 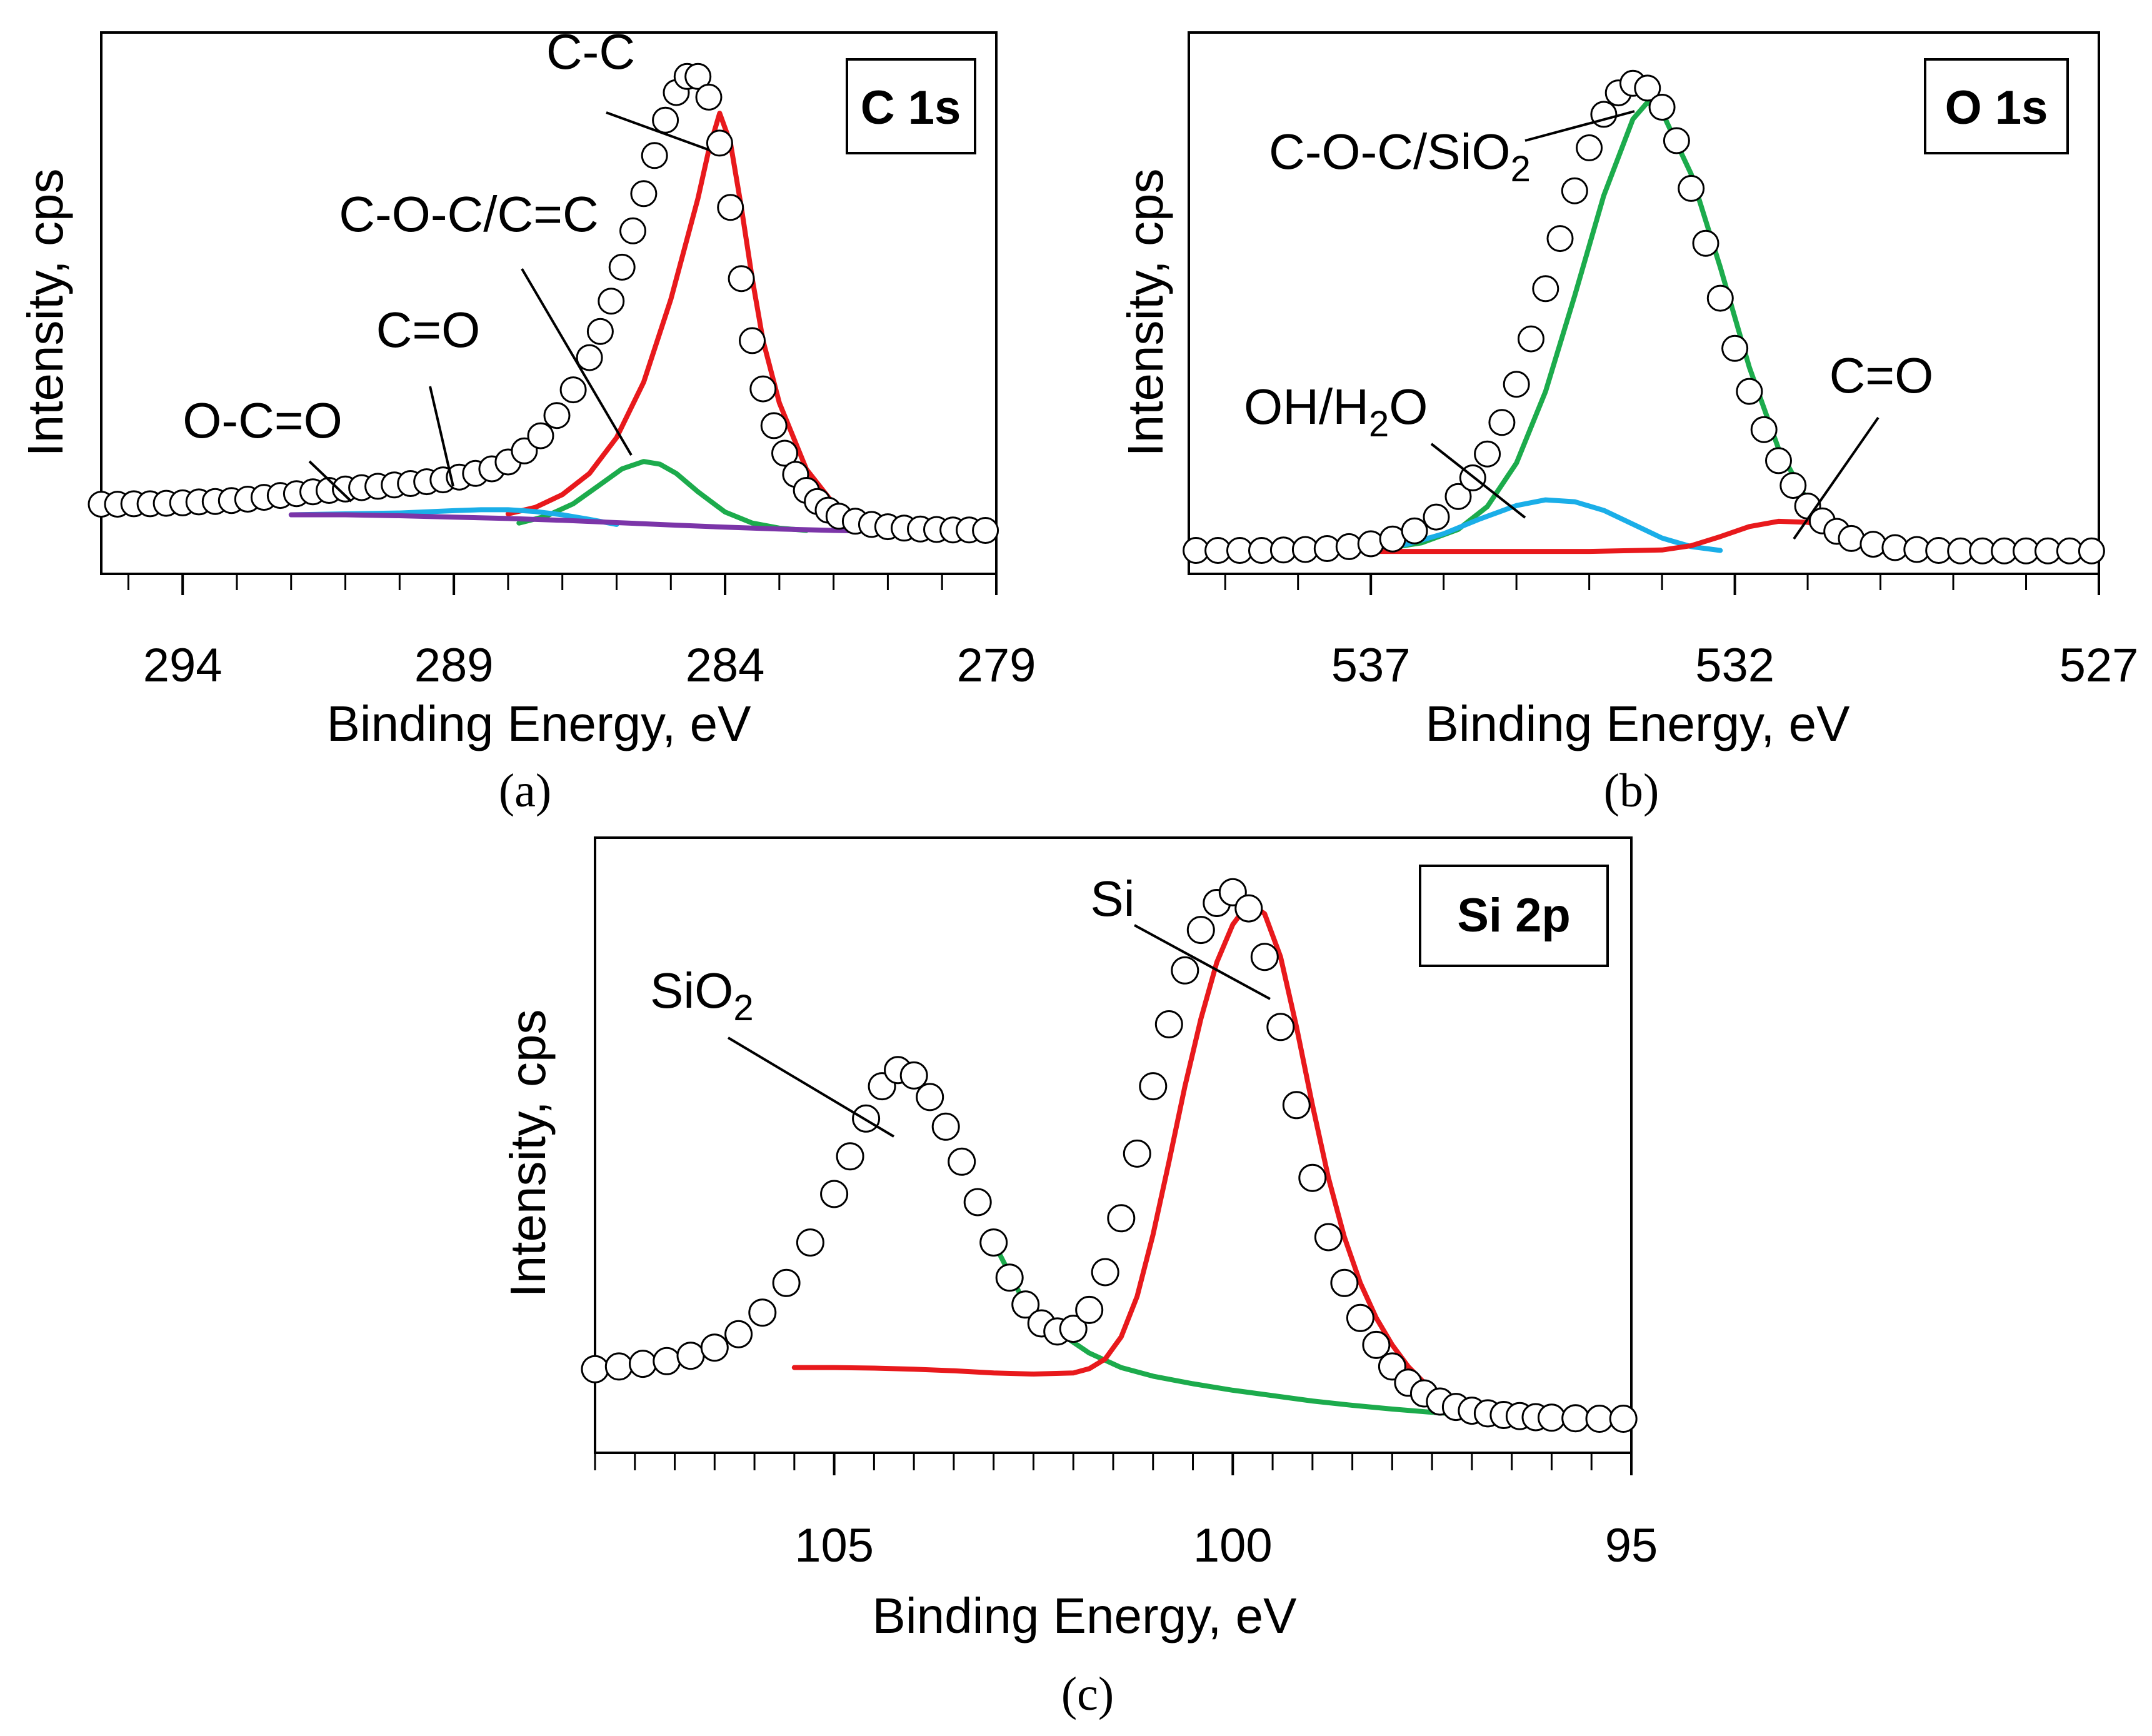 I want to click on label-oh-h2o: OH/H2O, so click(x=1336, y=412).